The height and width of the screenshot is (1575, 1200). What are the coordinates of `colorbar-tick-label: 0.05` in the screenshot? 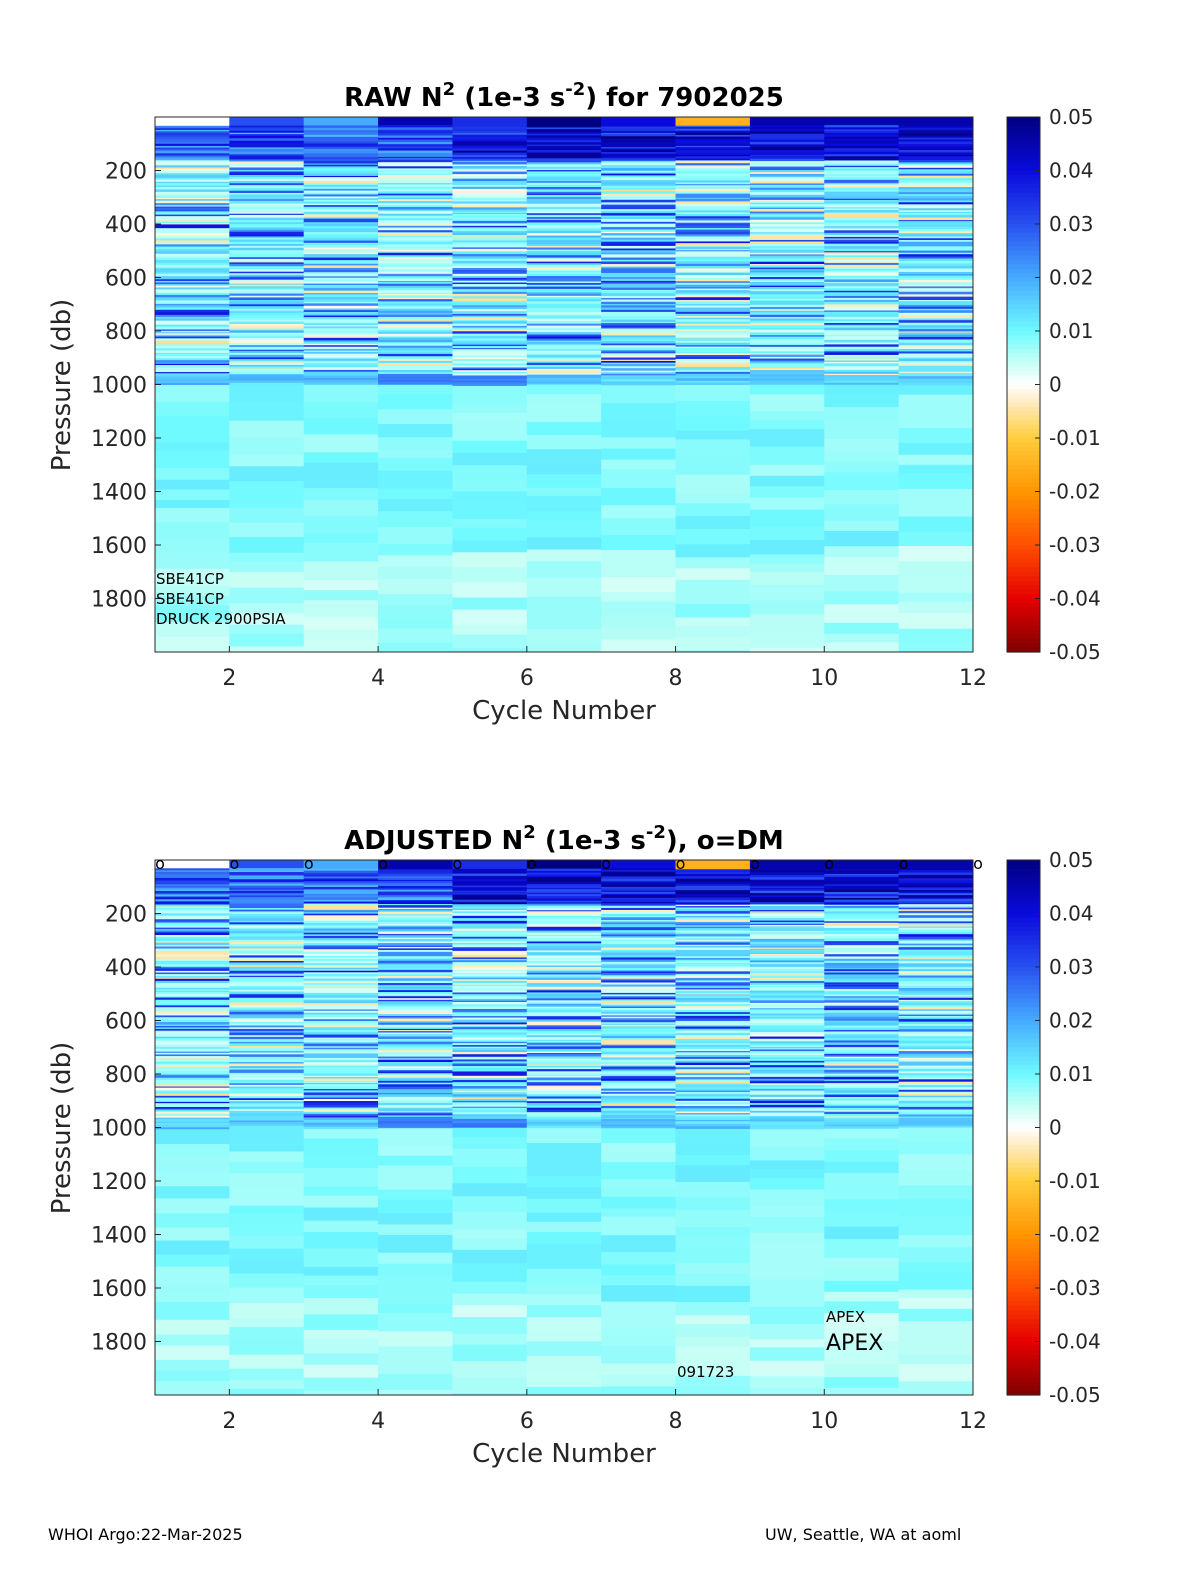 It's located at (1071, 117).